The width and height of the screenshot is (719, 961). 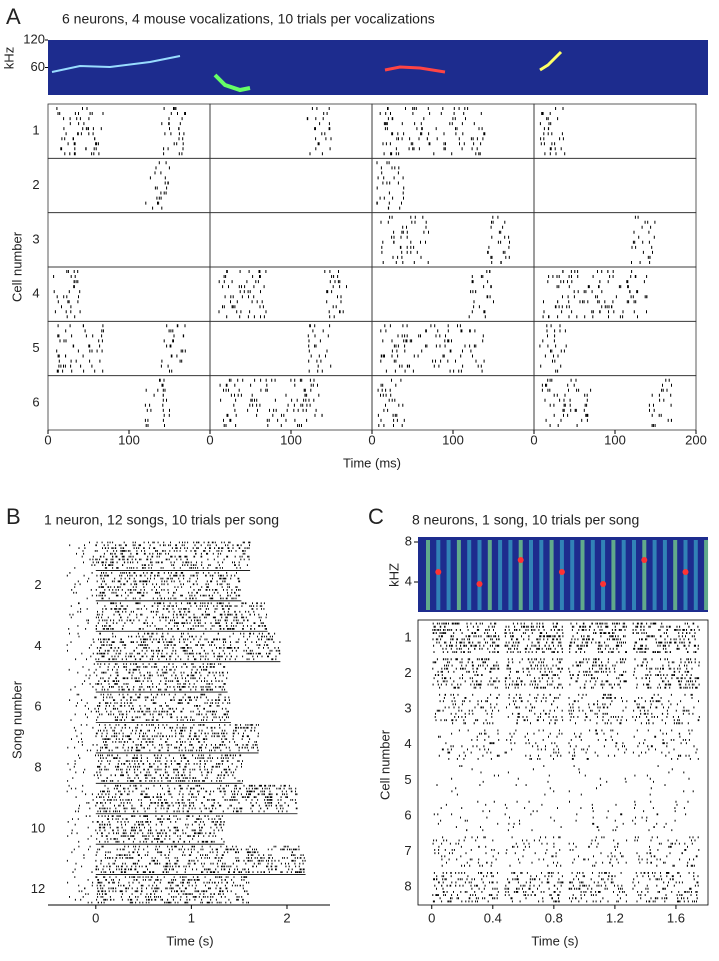 I want to click on y-tick-label: 7, so click(x=407, y=850).